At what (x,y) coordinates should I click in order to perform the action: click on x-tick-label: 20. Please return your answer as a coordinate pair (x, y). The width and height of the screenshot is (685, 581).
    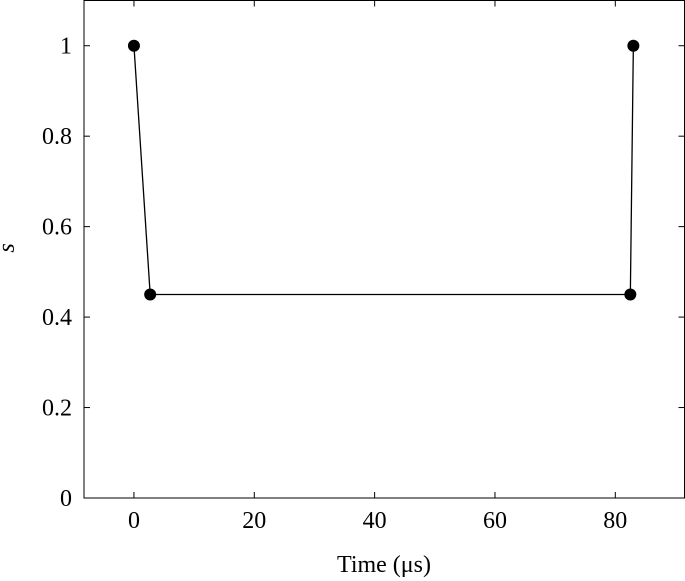
    Looking at the image, I should click on (254, 521).